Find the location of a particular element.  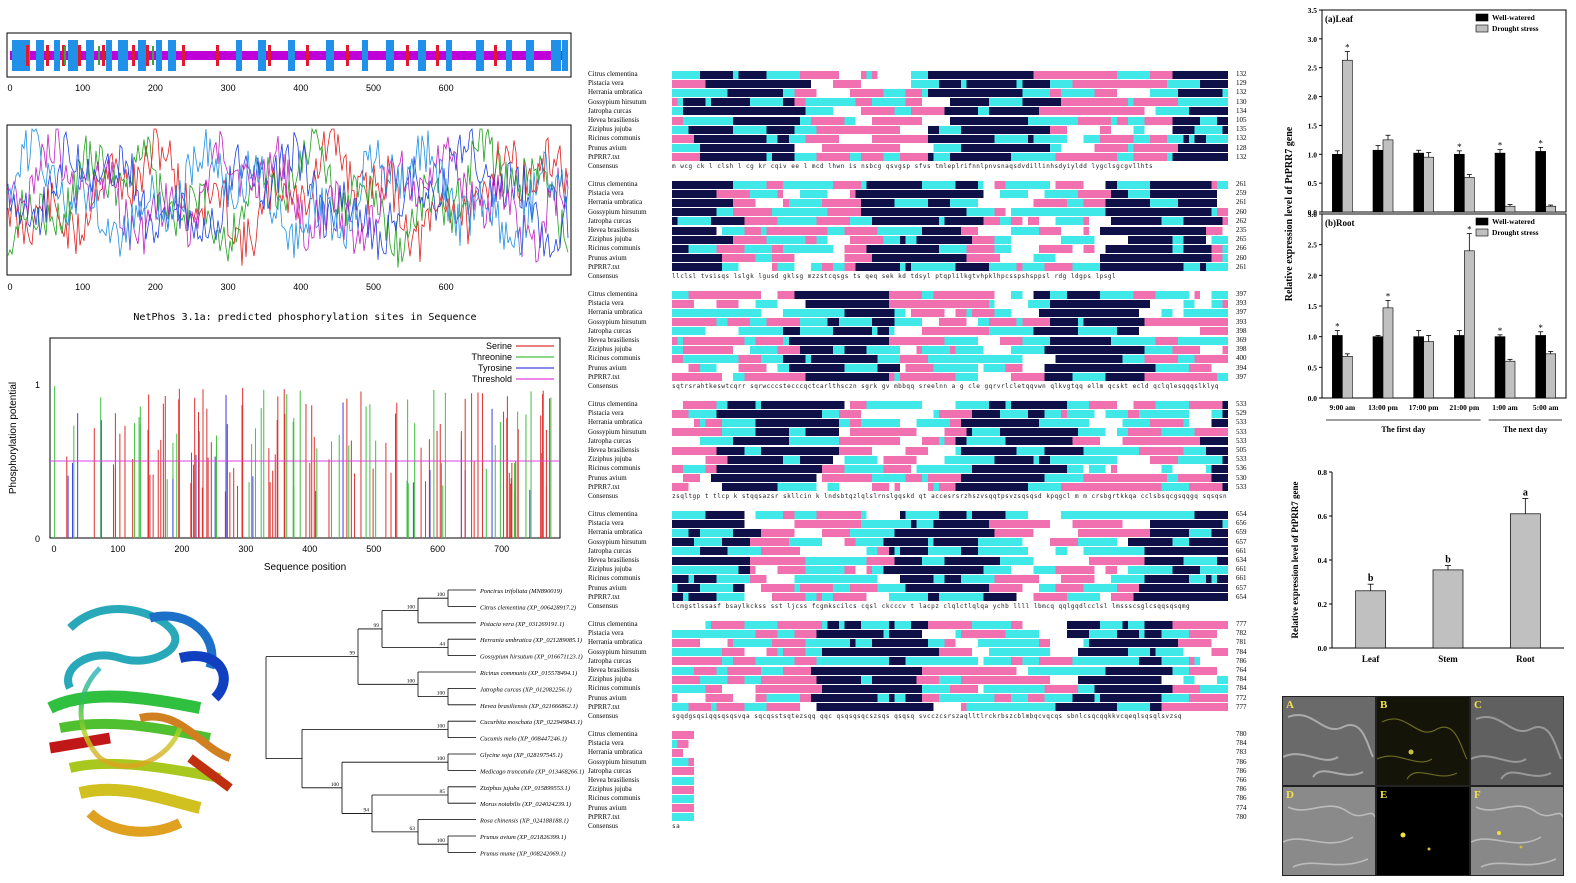

micro-label-c: C is located at coordinates (1478, 705).